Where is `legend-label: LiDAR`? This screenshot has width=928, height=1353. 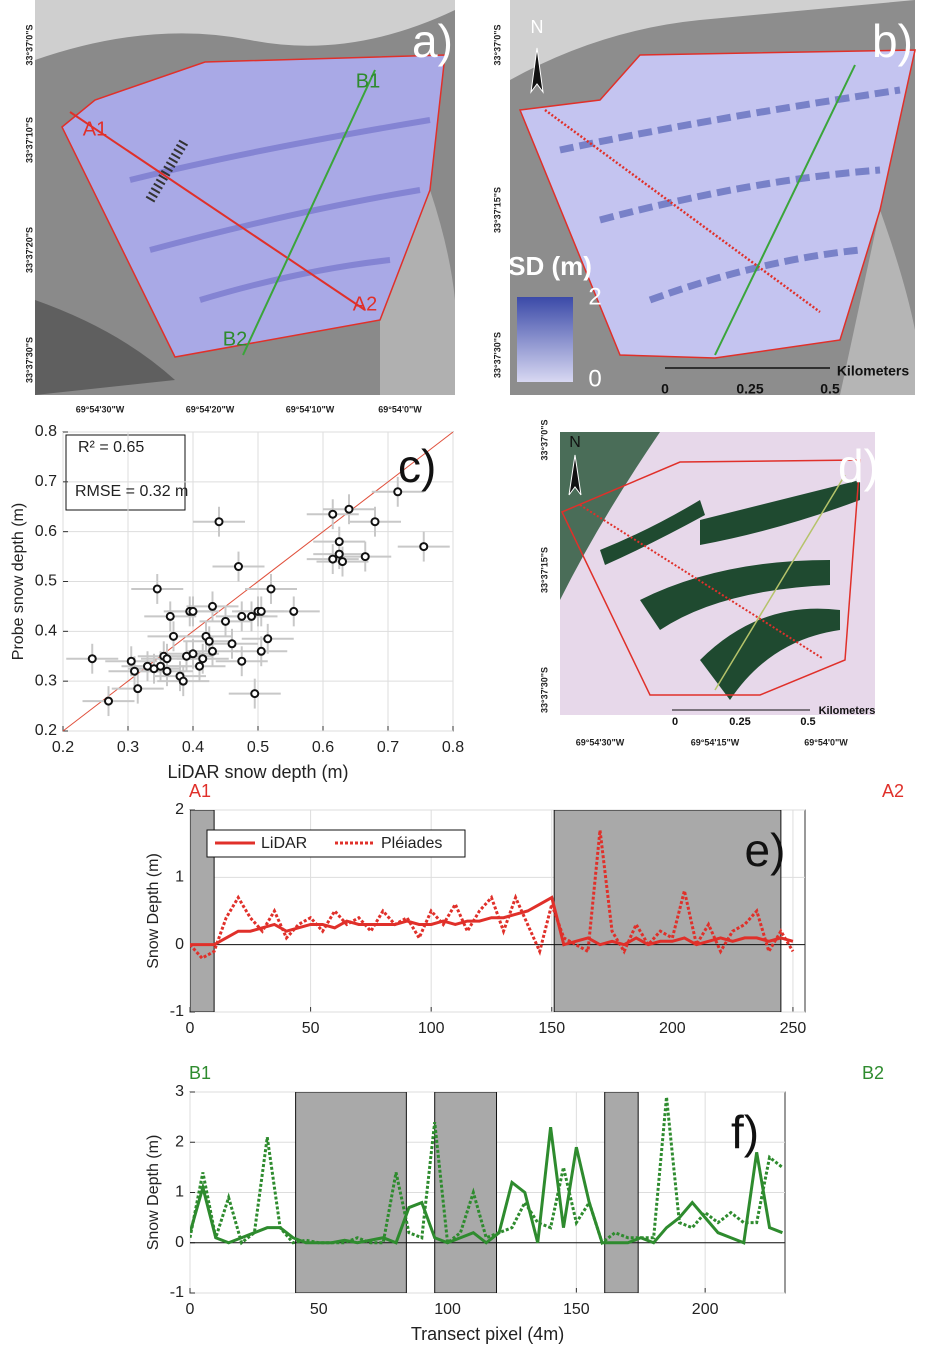 legend-label: LiDAR is located at coordinates (284, 843).